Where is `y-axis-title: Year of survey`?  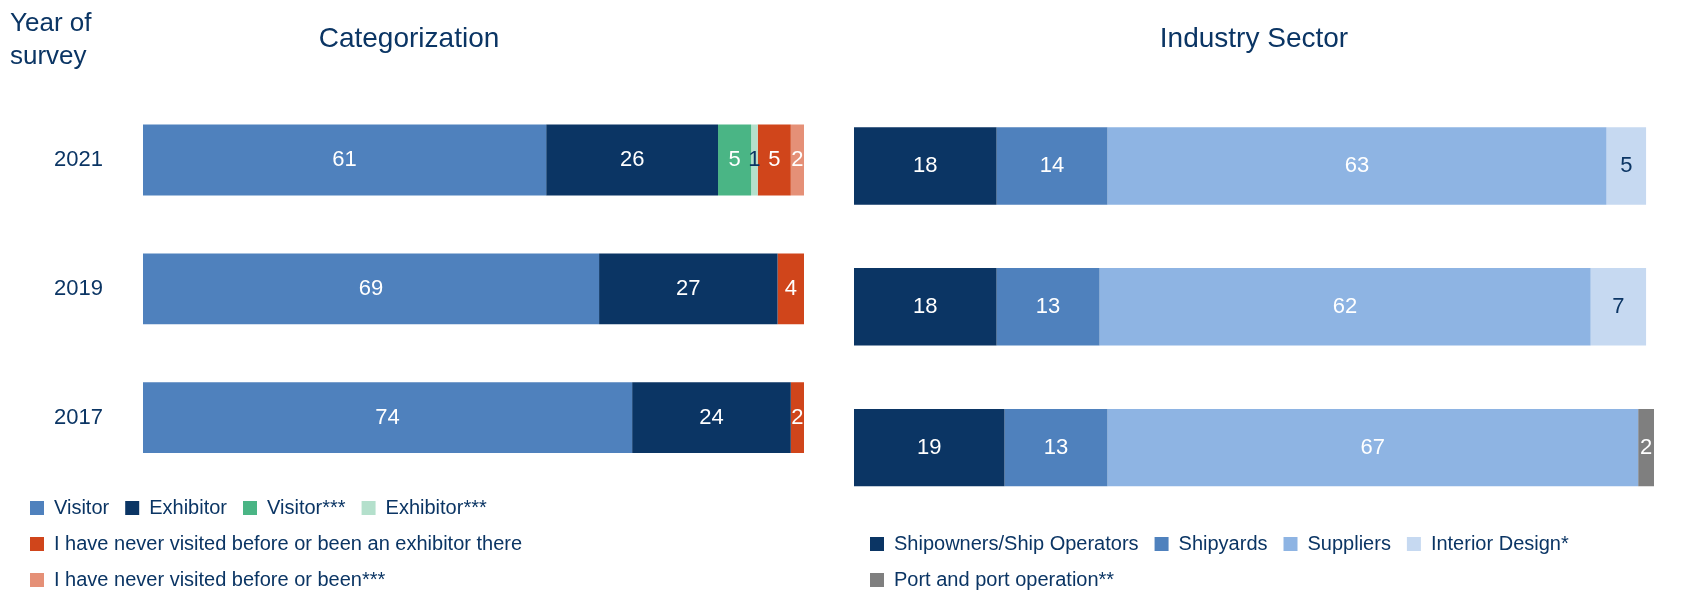 y-axis-title: Year of survey is located at coordinates (51, 38).